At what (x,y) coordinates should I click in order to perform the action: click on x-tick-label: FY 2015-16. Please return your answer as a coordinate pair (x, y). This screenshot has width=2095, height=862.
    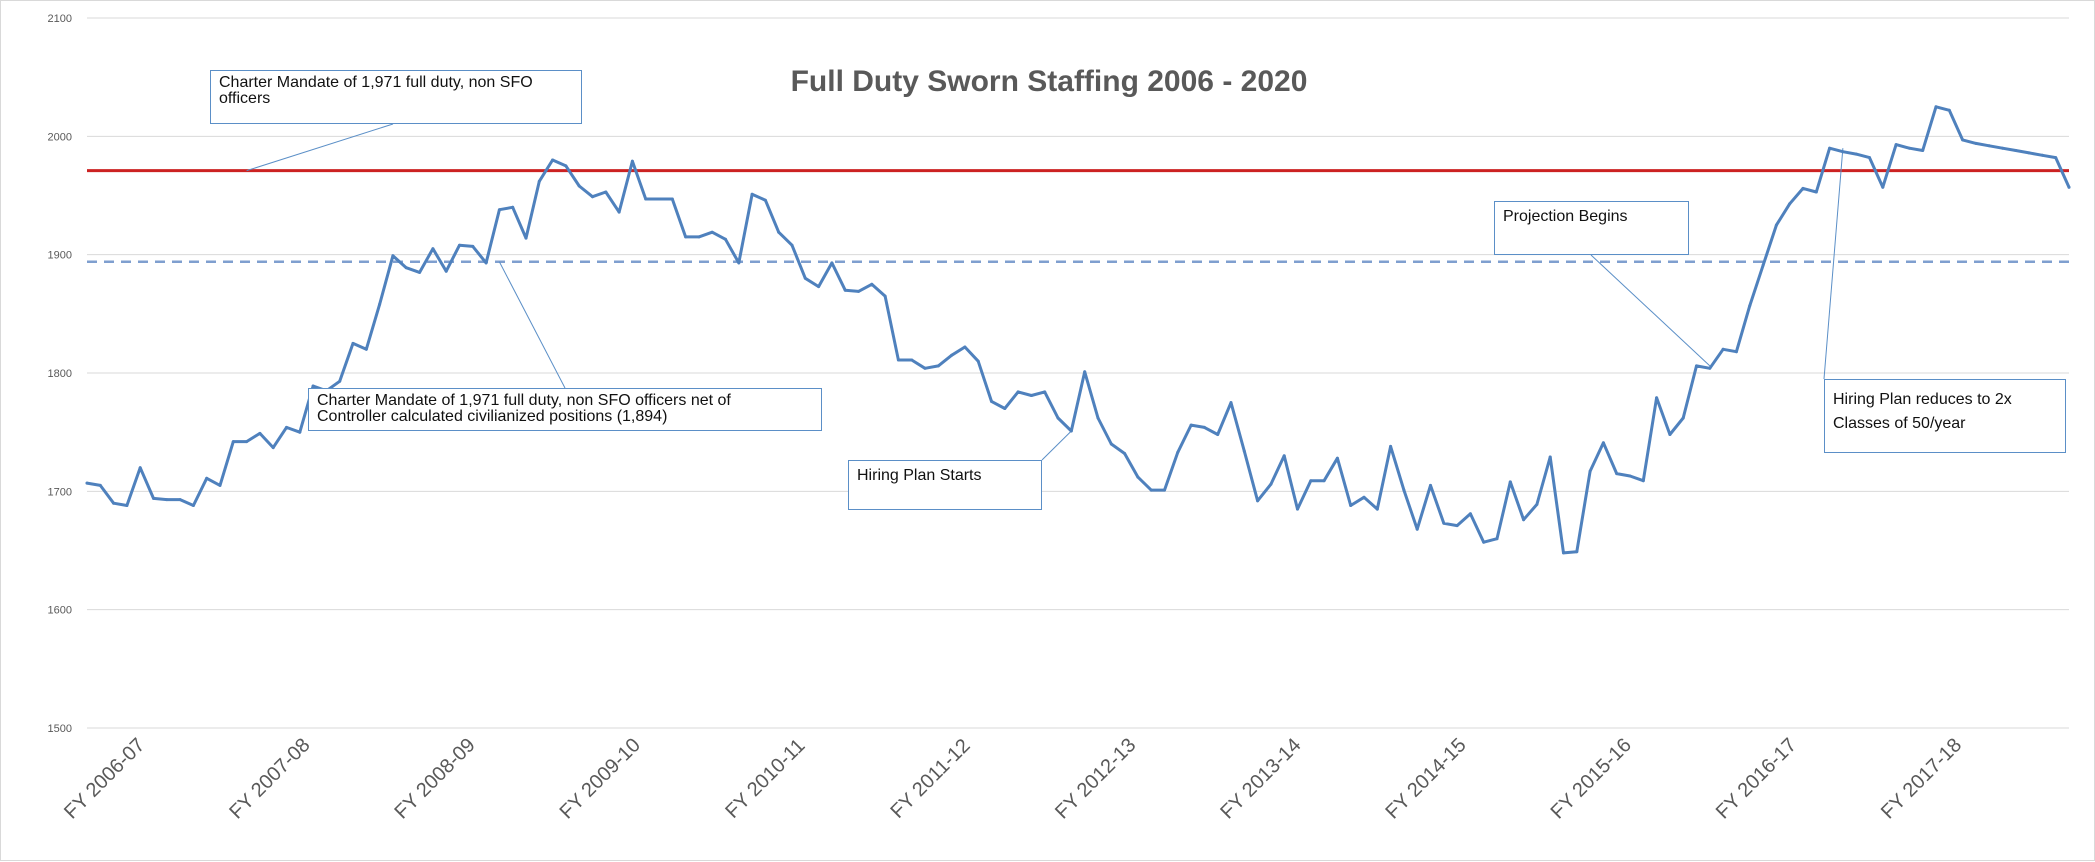
    Looking at the image, I should click on (1591, 778).